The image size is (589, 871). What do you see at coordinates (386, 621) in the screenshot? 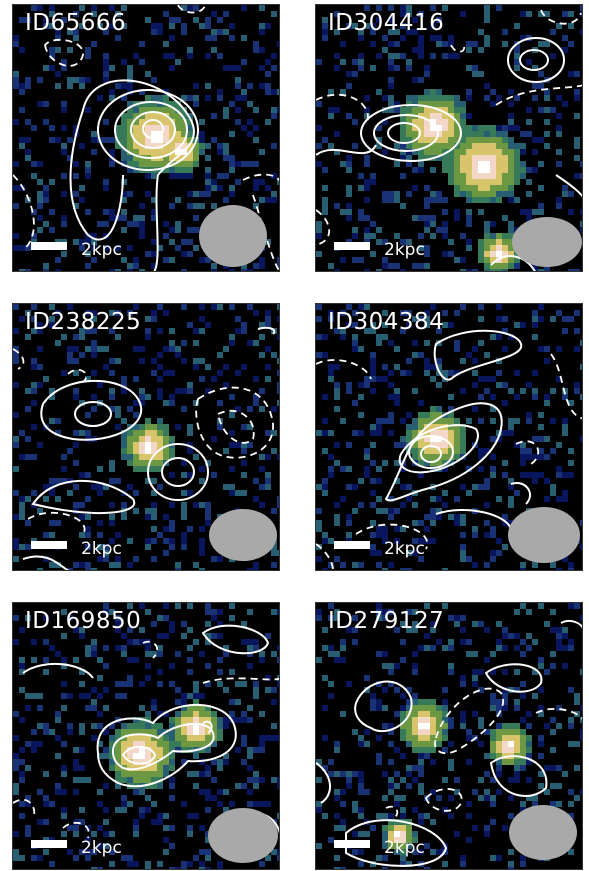
I see `panel-id-label: ID279127` at bounding box center [386, 621].